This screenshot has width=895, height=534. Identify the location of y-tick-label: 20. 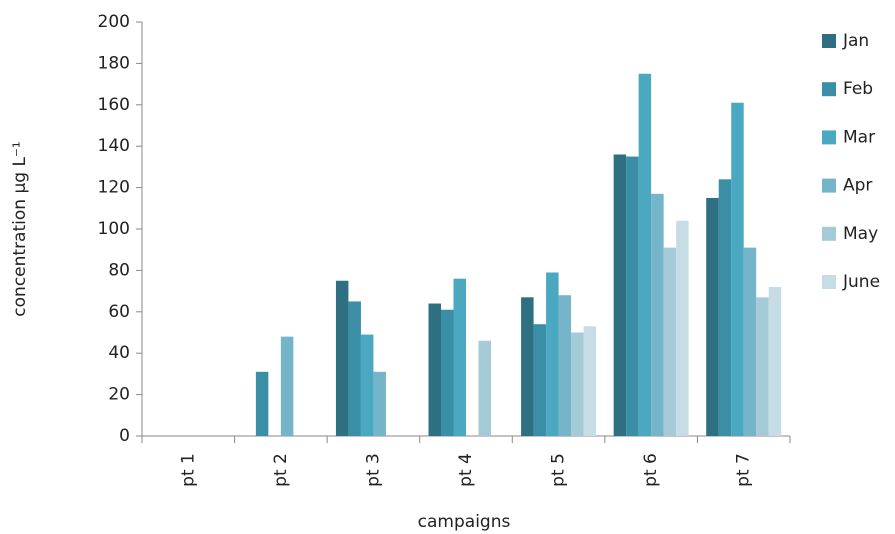
(119, 395).